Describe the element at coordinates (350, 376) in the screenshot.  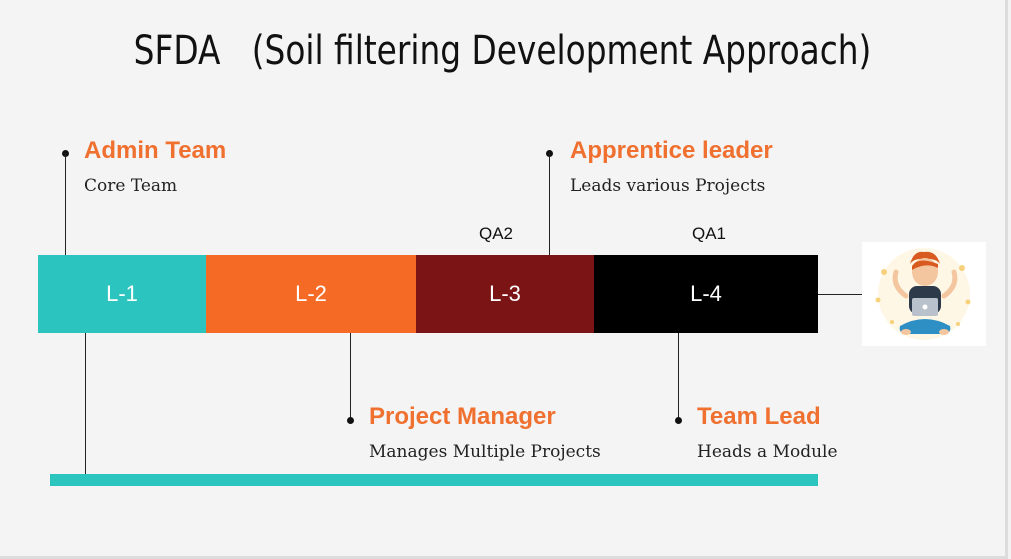
I see `pm-connector` at that location.